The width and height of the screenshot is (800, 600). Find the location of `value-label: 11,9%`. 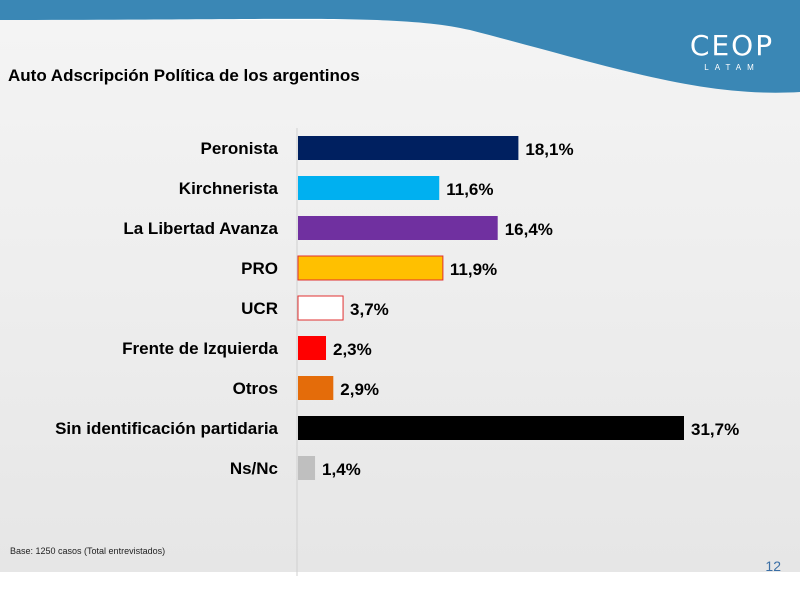

value-label: 11,9% is located at coordinates (473, 269).